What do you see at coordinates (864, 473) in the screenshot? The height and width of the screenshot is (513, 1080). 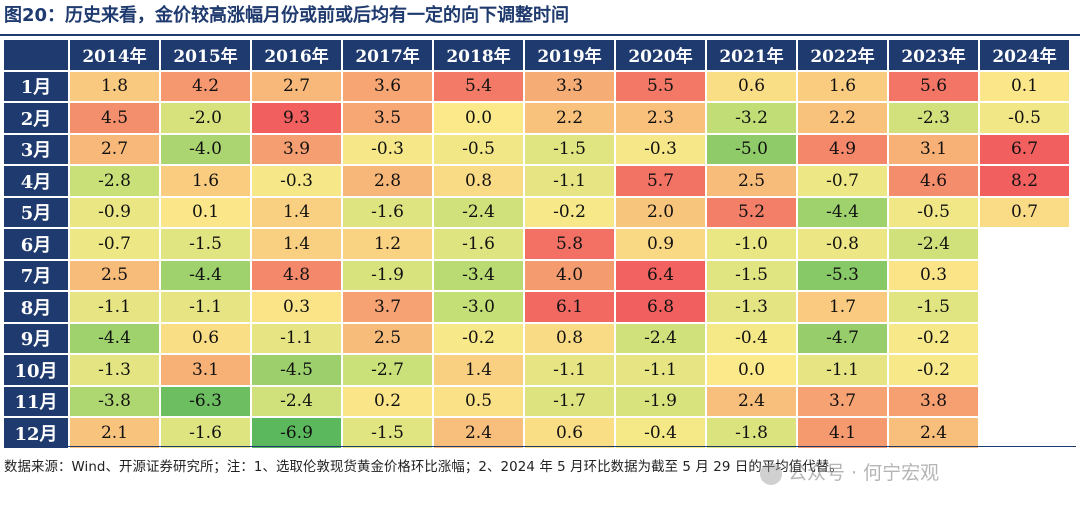 I see `watermark-text: 公众号 · 何宁宏观` at bounding box center [864, 473].